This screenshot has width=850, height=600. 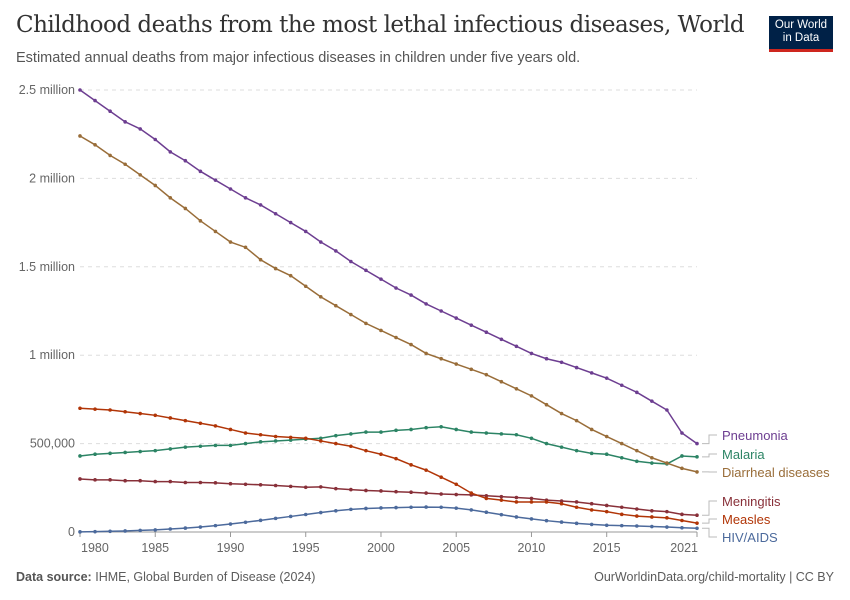 What do you see at coordinates (205, 577) in the screenshot?
I see `source-text: IHME, Global Burden of Disease (2024)` at bounding box center [205, 577].